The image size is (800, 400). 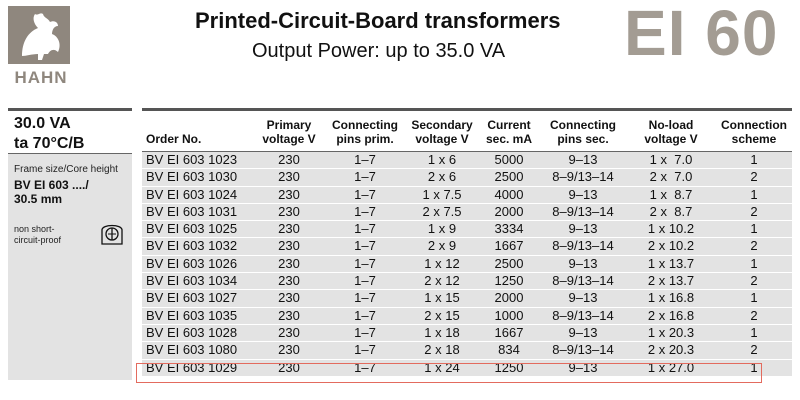 I want to click on header-line2: pins prim., so click(x=365, y=138).